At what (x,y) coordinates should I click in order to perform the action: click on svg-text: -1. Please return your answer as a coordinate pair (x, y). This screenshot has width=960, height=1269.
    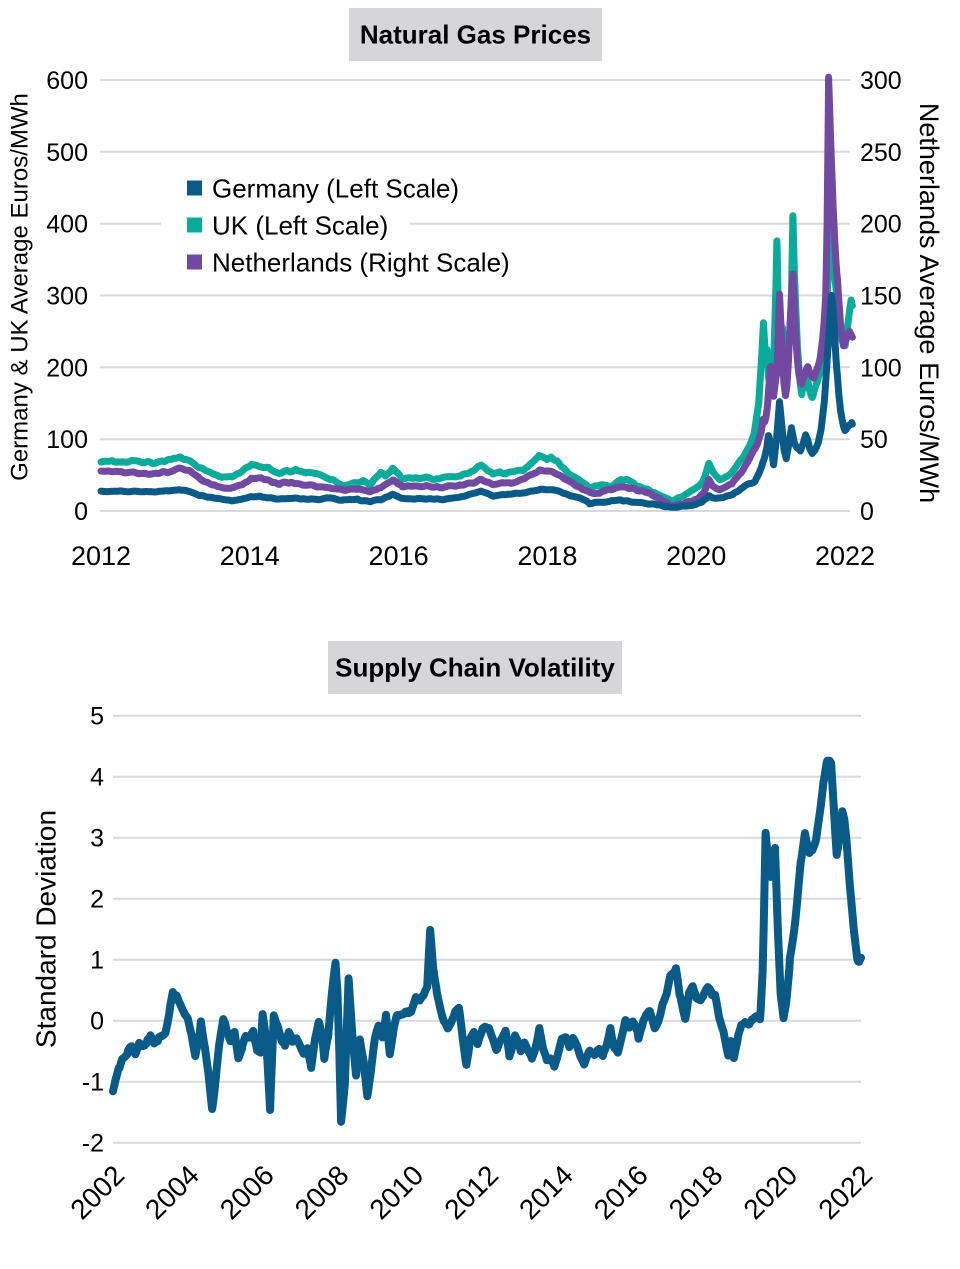
    Looking at the image, I should click on (93, 1083).